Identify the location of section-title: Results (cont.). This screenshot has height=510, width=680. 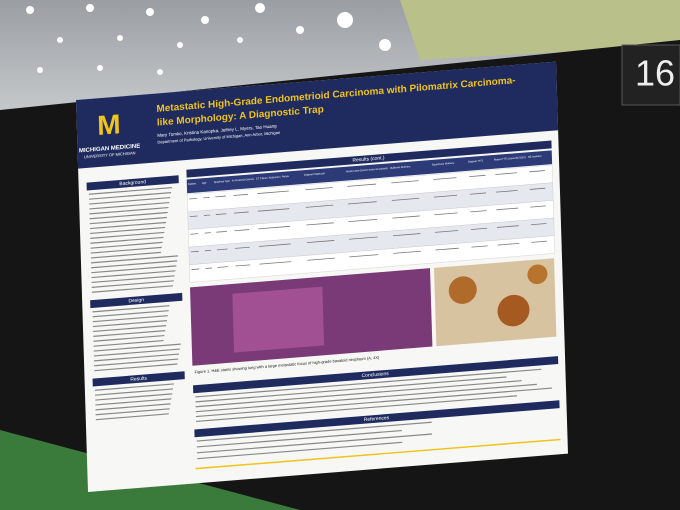
(368, 159).